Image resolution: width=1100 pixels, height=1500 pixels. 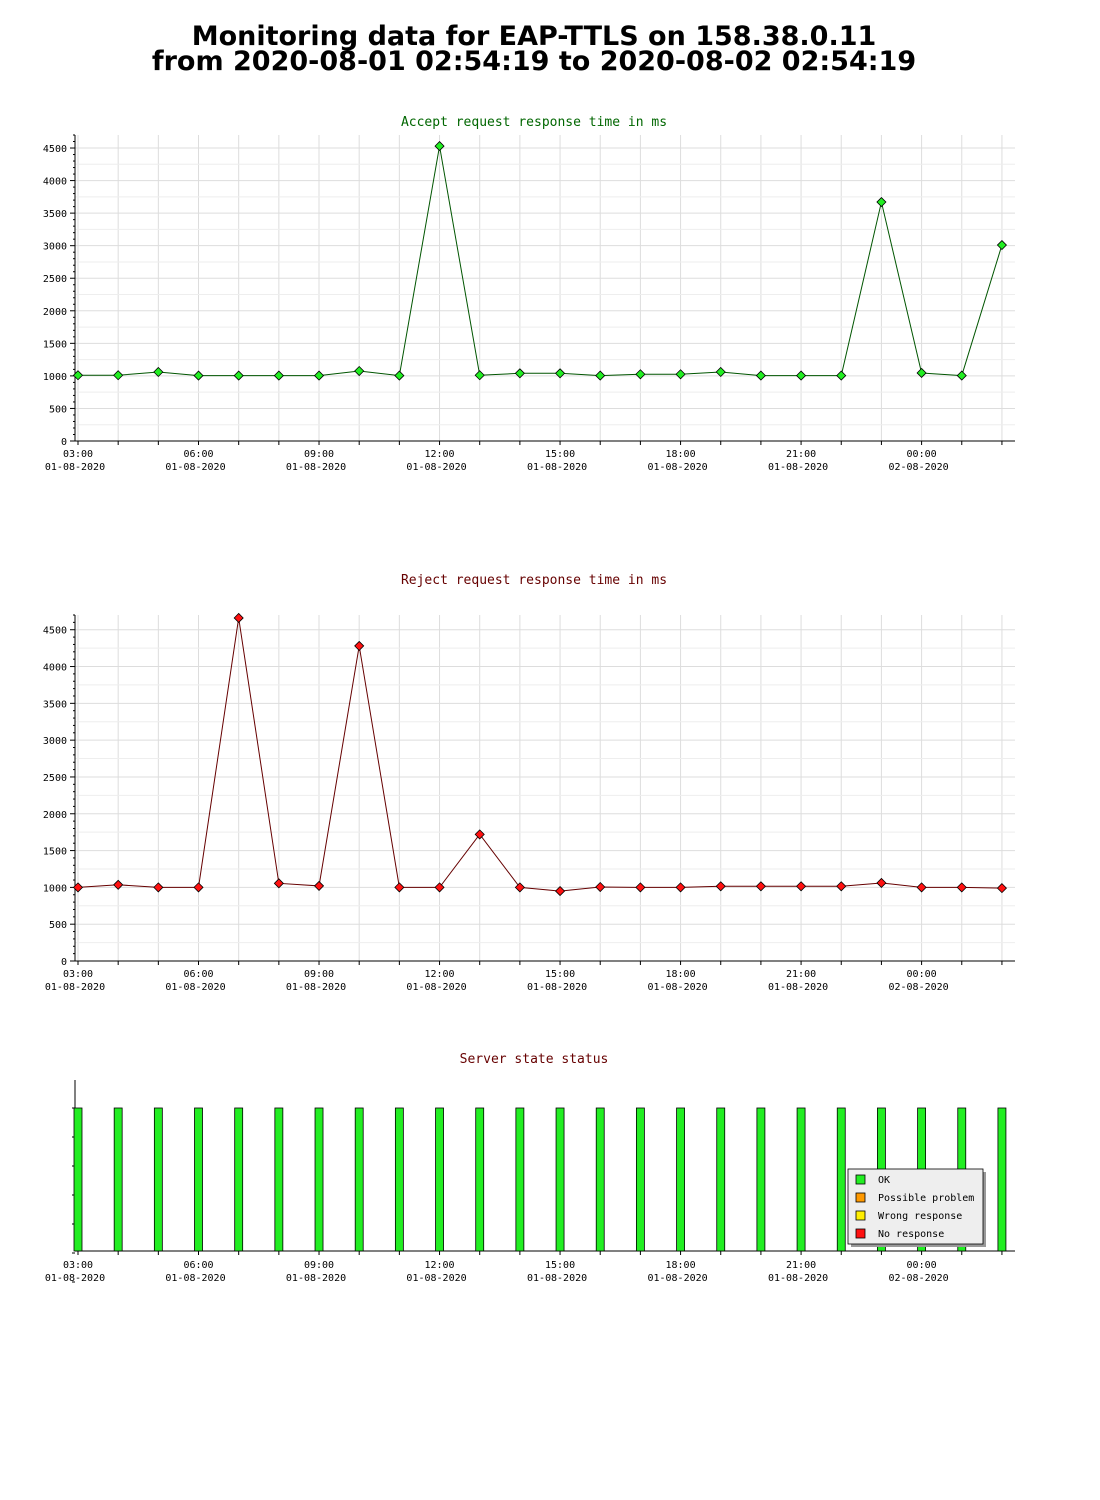 What do you see at coordinates (55, 312) in the screenshot?
I see `accept-y-tick-label: 2000` at bounding box center [55, 312].